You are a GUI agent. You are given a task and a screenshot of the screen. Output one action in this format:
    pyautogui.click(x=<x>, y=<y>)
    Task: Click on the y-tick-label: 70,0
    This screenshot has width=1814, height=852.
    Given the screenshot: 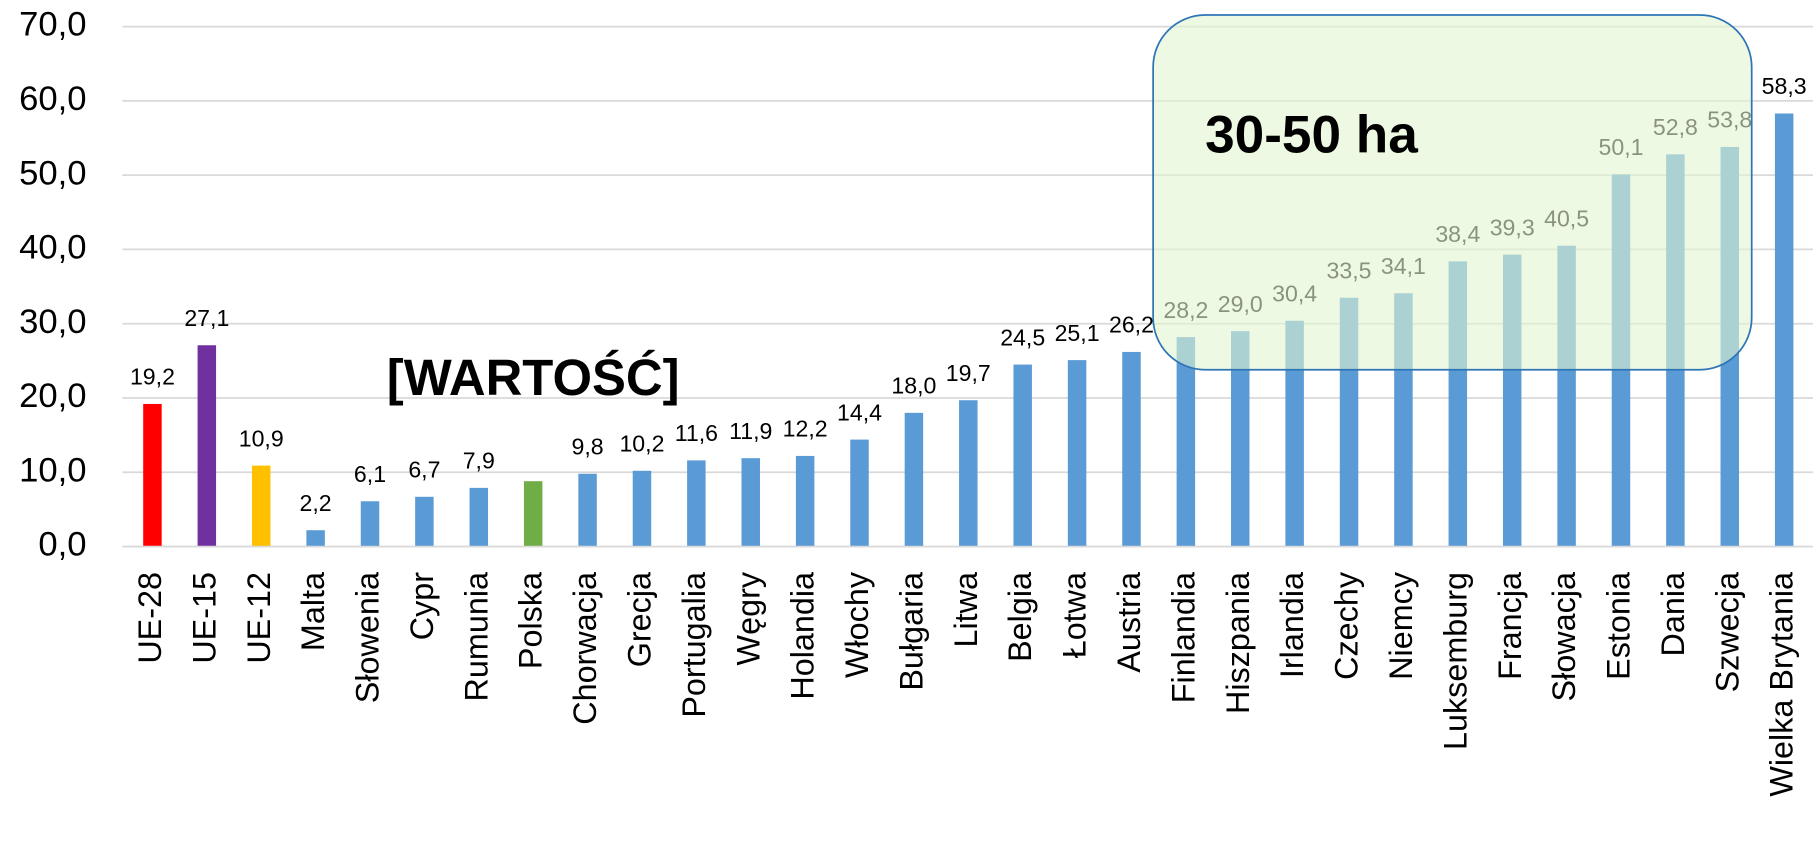 What is the action you would take?
    pyautogui.click(x=52, y=25)
    